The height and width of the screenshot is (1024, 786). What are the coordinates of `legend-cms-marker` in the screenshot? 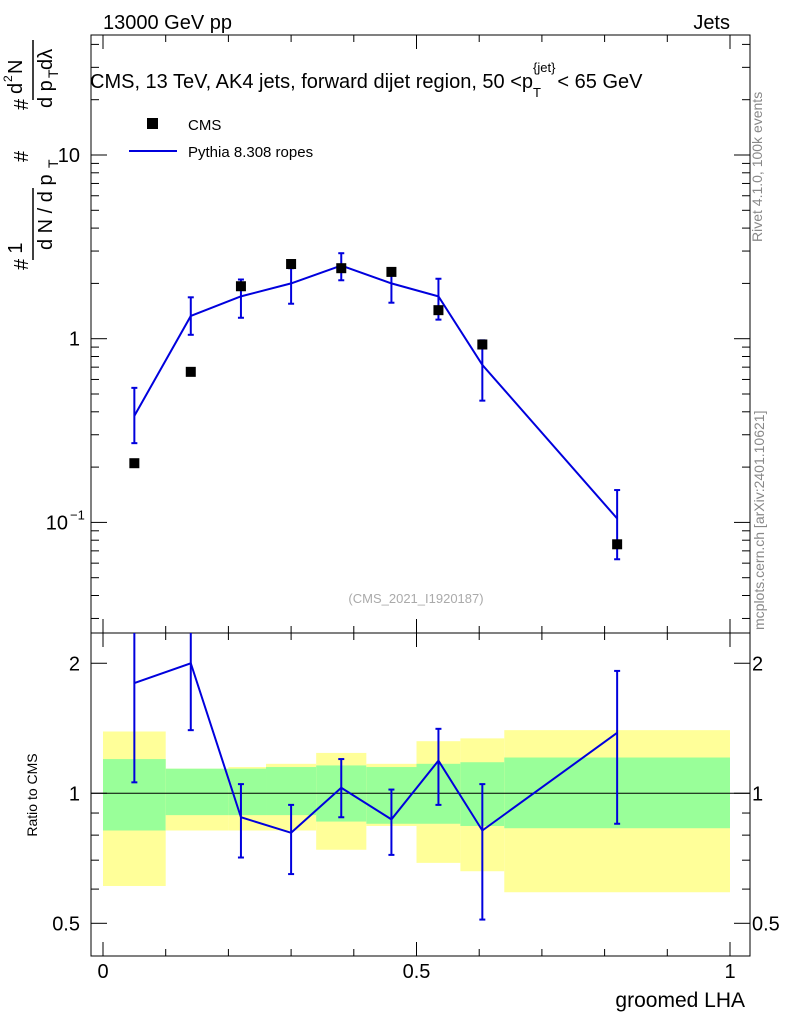 It's located at (152, 123).